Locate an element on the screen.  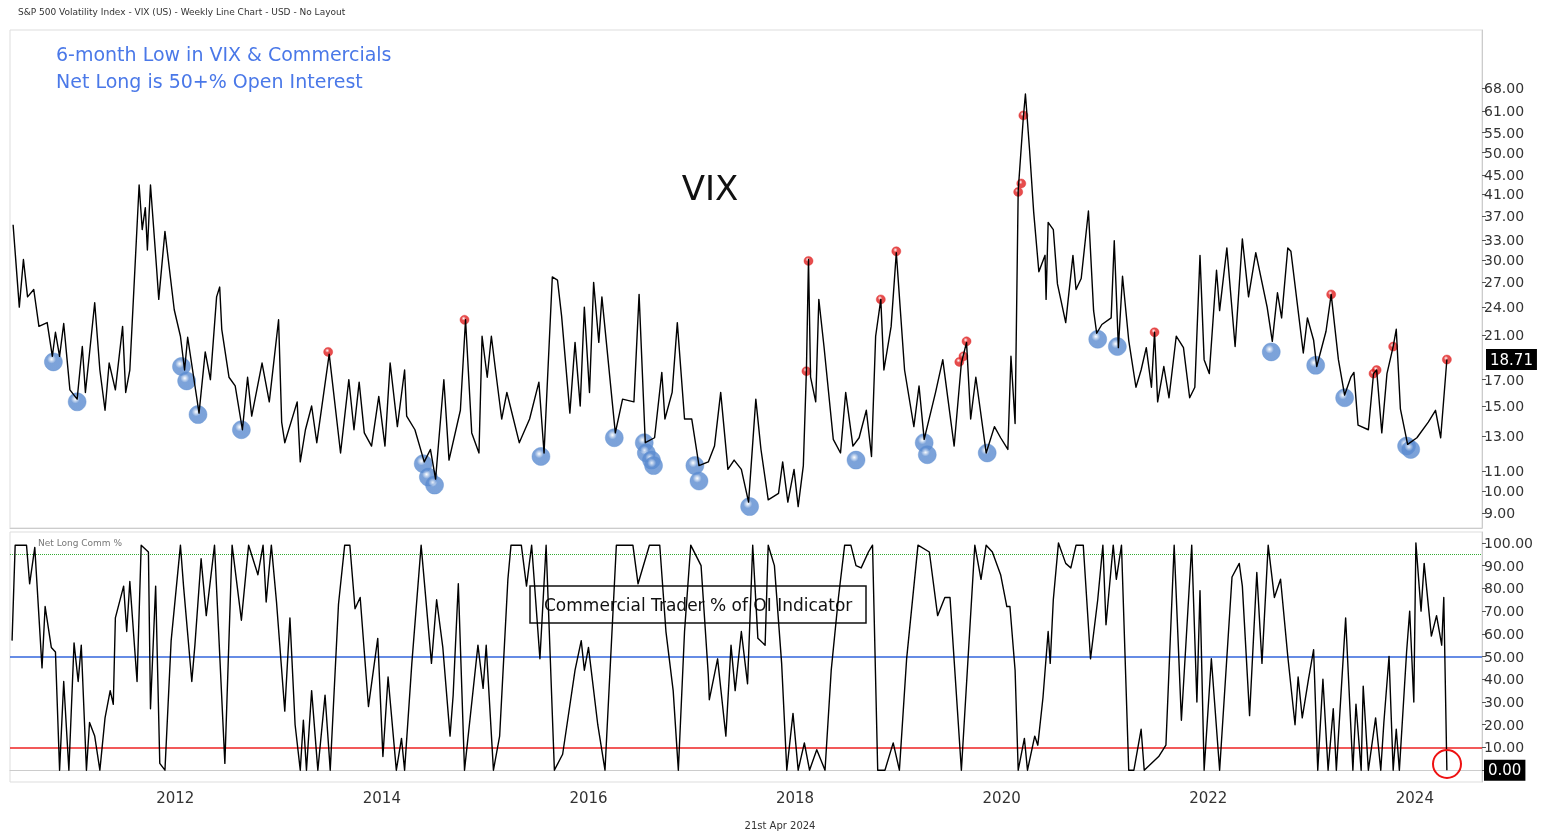
y-tick-label: 90.00 is located at coordinates (1504, 565).